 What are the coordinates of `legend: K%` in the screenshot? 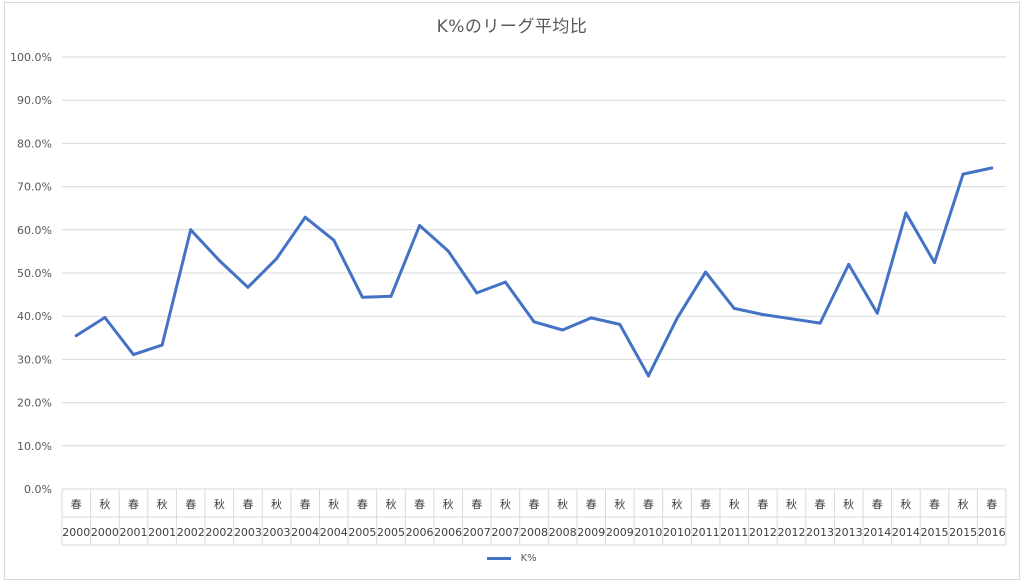 It's located at (512, 559).